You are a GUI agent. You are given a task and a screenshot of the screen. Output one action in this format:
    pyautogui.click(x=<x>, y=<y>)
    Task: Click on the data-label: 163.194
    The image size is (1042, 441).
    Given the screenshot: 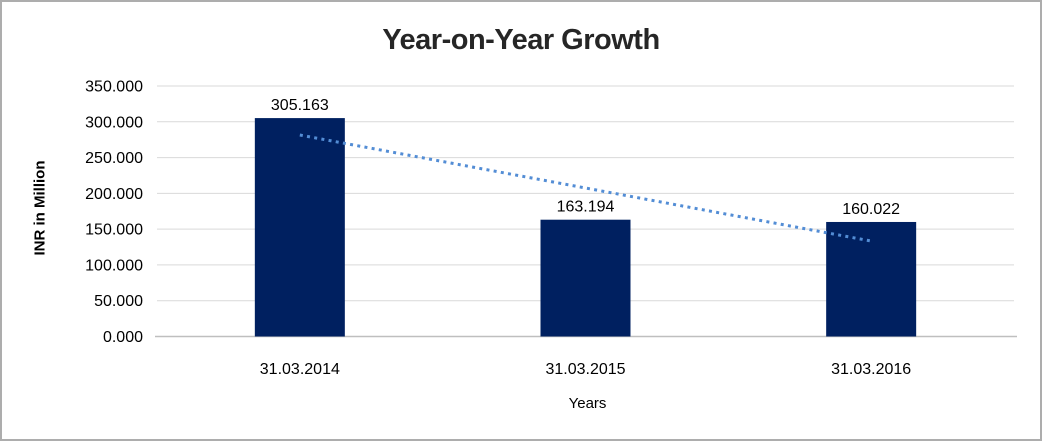 What is the action you would take?
    pyautogui.click(x=586, y=207)
    